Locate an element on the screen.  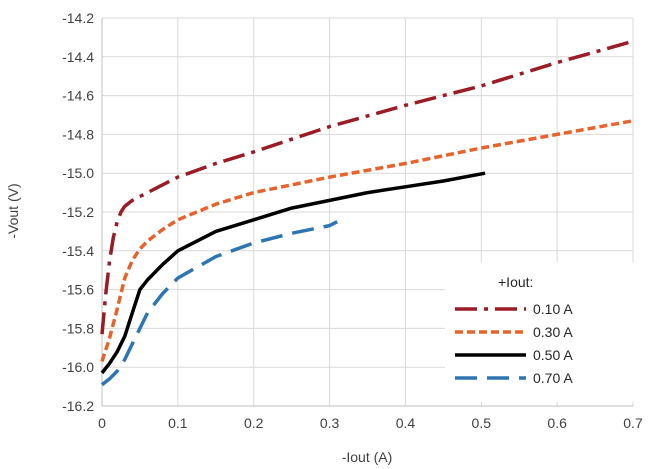
x-tick-label: 0.6 is located at coordinates (557, 423).